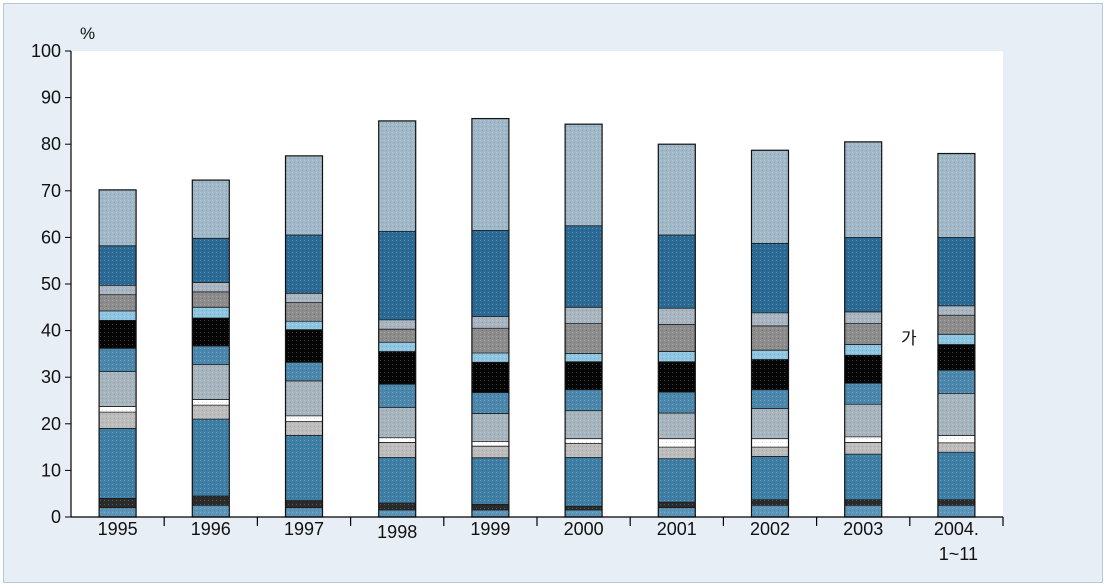 The image size is (1108, 588). Describe the element at coordinates (56, 517) in the screenshot. I see `y-tick-label: 0` at that location.